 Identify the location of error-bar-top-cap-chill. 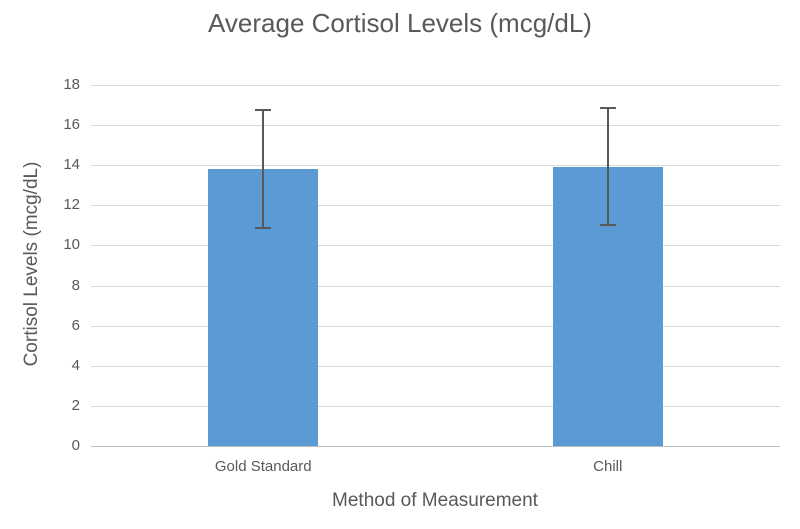
(607, 108).